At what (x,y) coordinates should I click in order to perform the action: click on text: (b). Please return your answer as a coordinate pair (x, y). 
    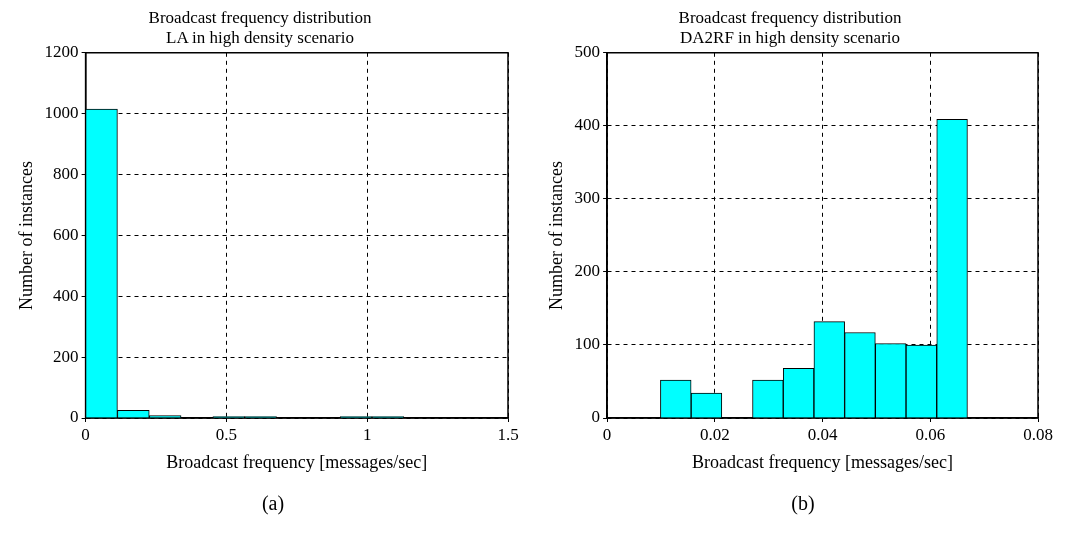
    Looking at the image, I should click on (803, 503).